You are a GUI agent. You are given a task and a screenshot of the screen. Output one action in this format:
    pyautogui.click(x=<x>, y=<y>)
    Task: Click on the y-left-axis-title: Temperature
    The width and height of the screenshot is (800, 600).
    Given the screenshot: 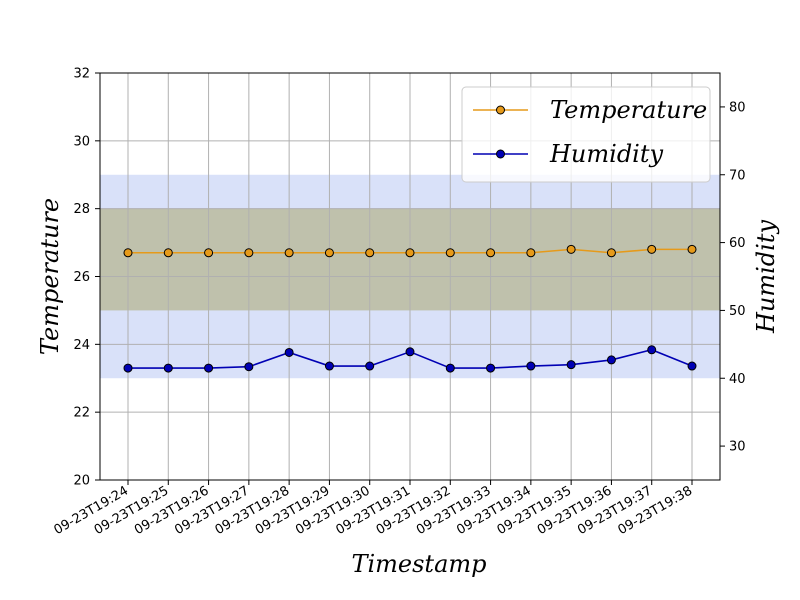 What is the action you would take?
    pyautogui.click(x=50, y=276)
    